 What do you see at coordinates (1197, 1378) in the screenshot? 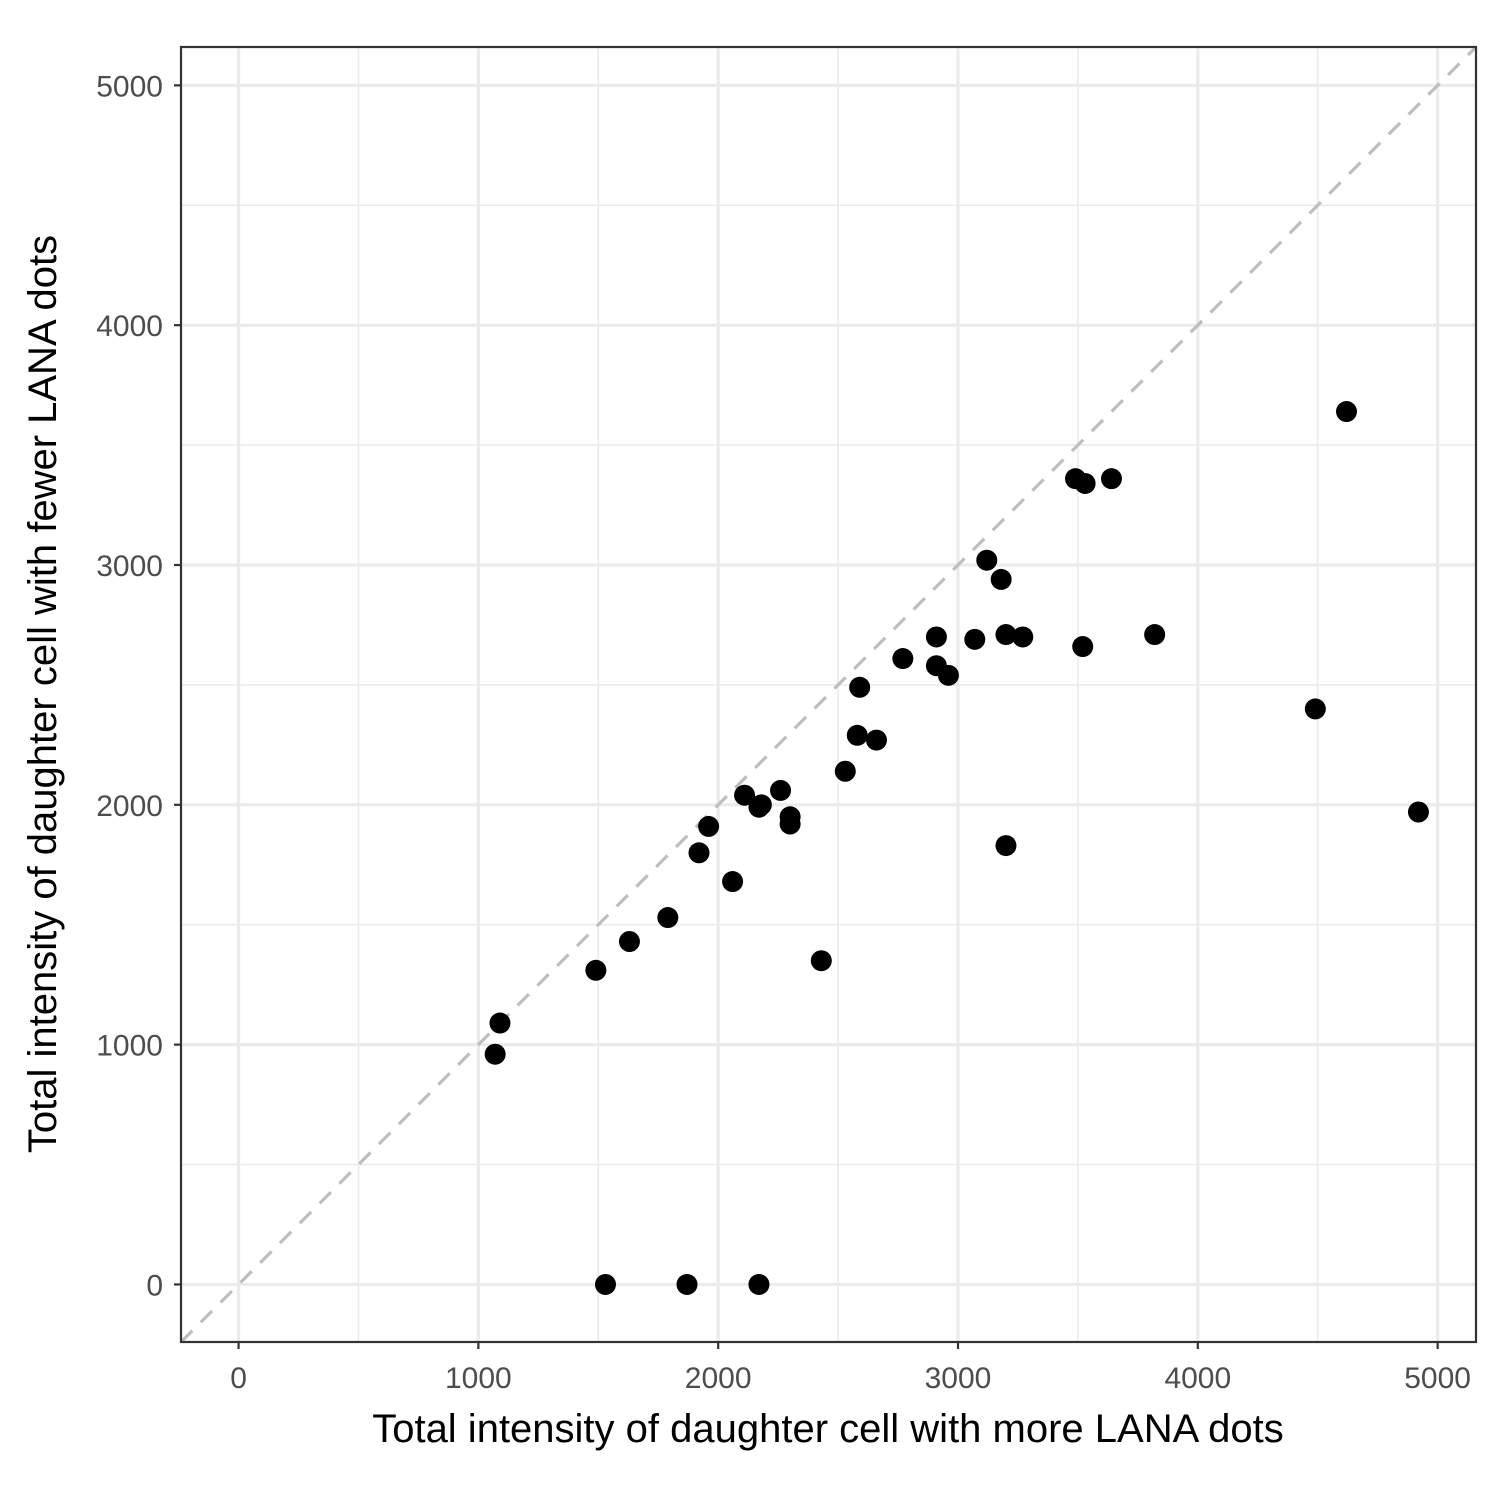
I see `x-tick-label: 4000` at bounding box center [1197, 1378].